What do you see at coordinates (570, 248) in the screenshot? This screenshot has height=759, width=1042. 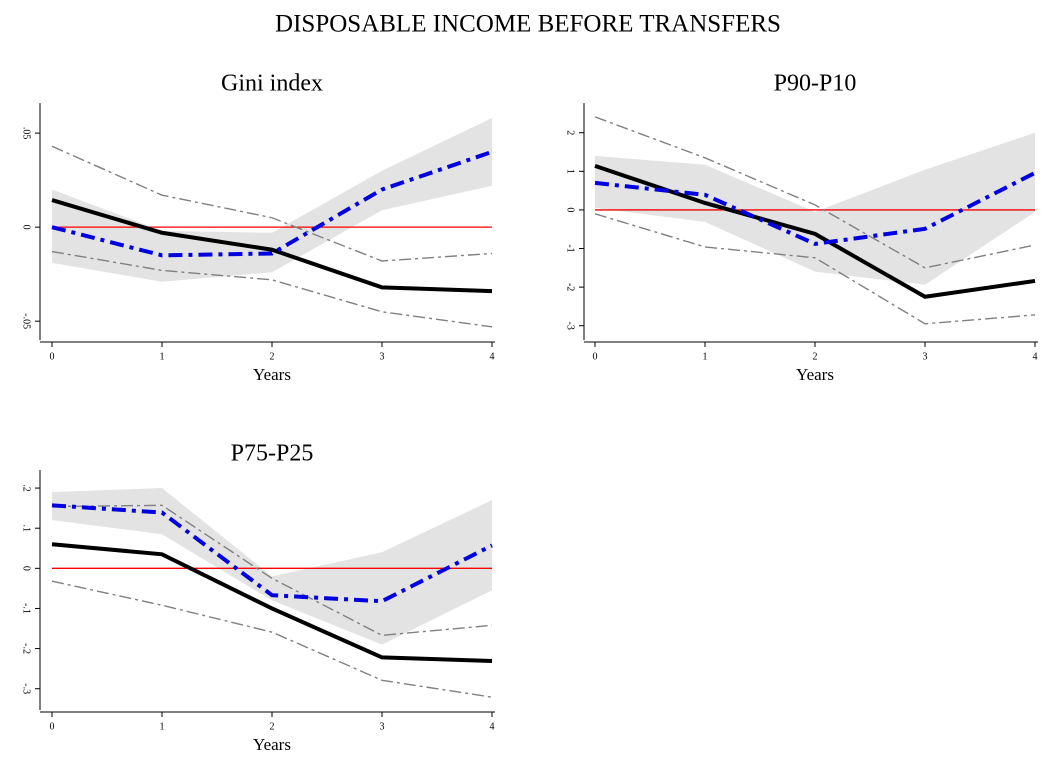 I see `y-tick-label: -1` at bounding box center [570, 248].